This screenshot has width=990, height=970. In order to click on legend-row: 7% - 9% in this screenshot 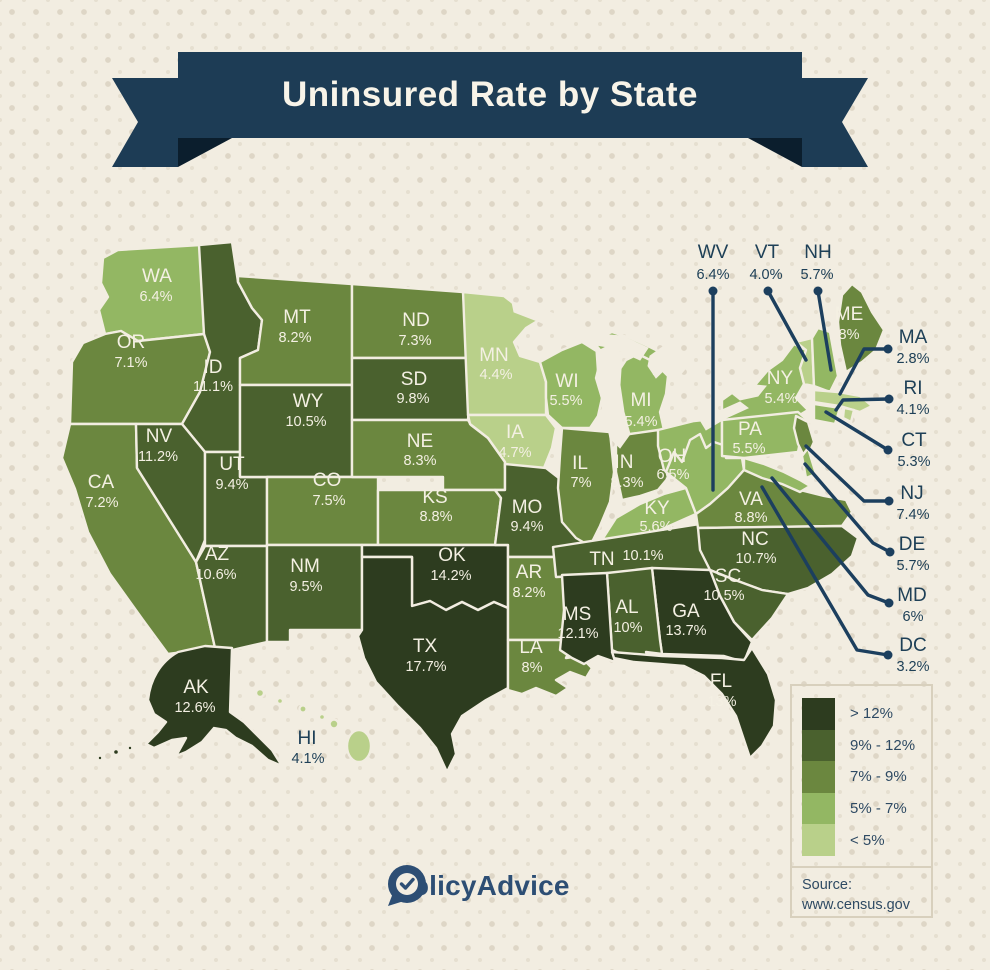, I will do `click(866, 777)`.